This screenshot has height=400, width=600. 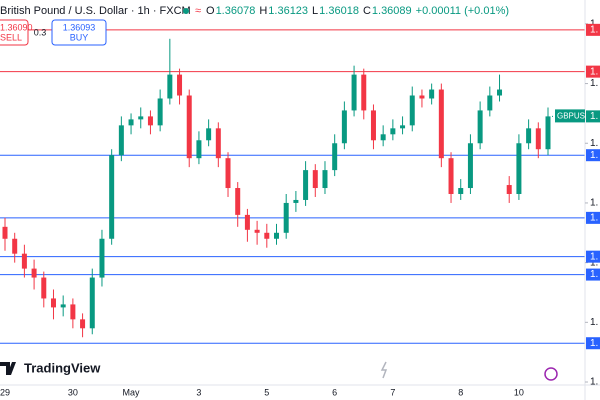 I want to click on brand-name: TradingView, so click(x=62, y=367).